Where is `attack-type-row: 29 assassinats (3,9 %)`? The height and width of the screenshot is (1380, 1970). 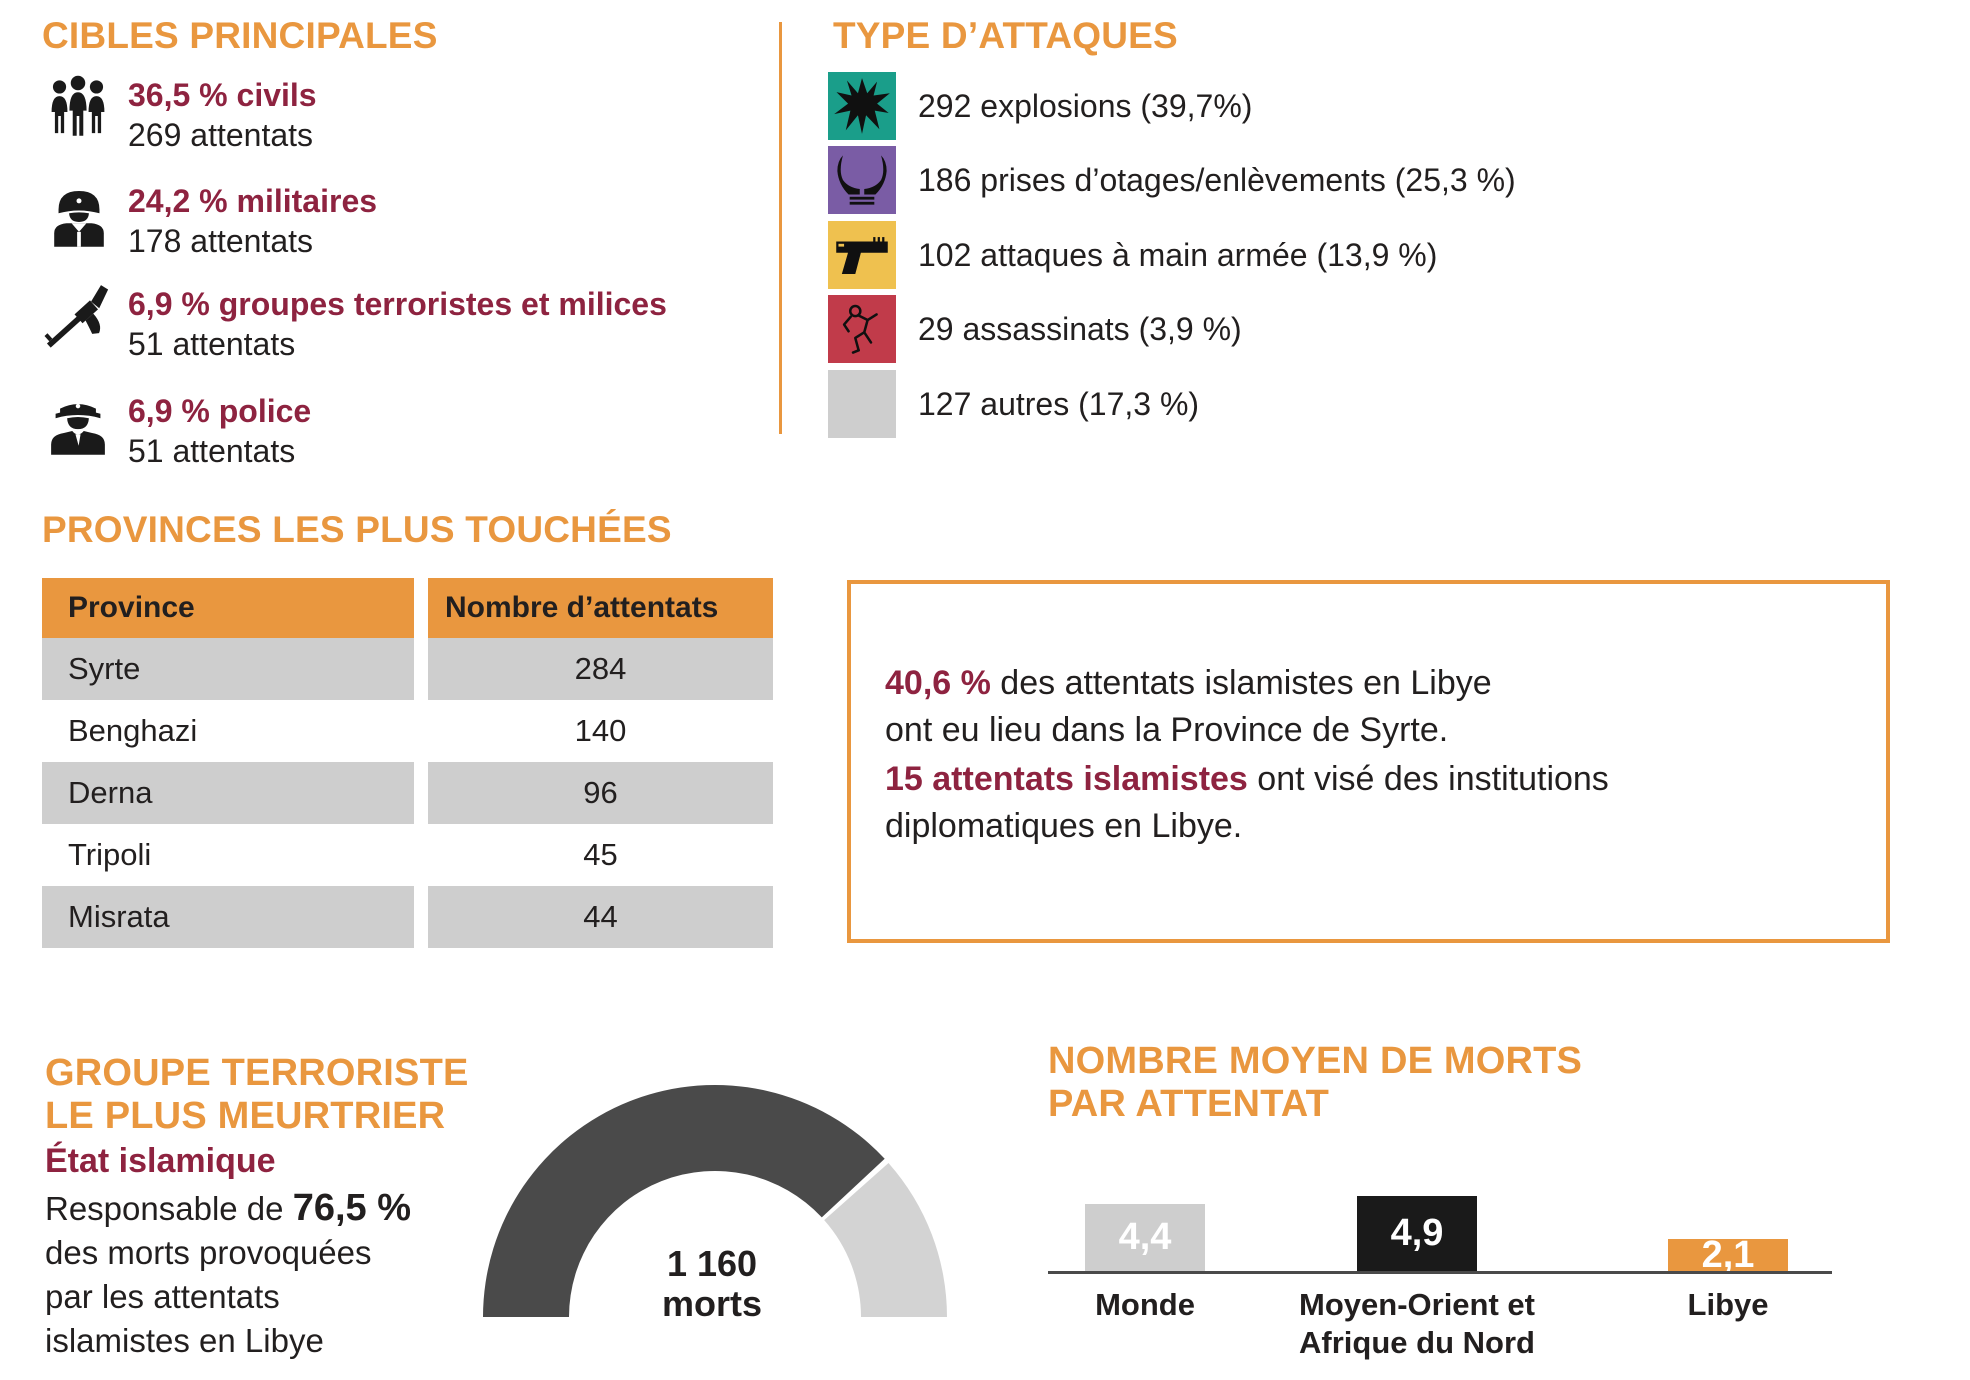
attack-type-row: 29 assassinats (3,9 %) is located at coordinates (1035, 329).